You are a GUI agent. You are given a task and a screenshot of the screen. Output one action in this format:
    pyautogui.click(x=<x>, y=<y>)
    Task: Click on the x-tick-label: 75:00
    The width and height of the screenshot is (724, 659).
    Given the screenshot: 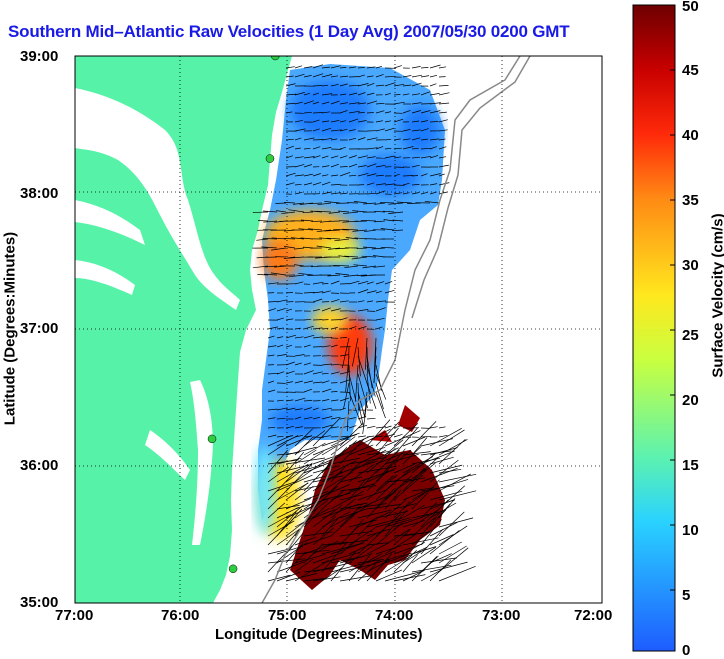 What is the action you would take?
    pyautogui.click(x=287, y=615)
    